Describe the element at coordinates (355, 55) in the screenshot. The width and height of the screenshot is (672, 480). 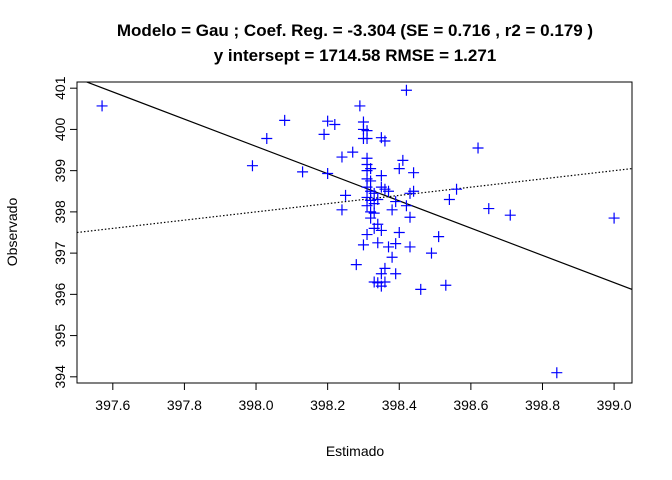
I see `chart-title-line2: y intersept = 1714.58 RMSE = 1.271` at that location.